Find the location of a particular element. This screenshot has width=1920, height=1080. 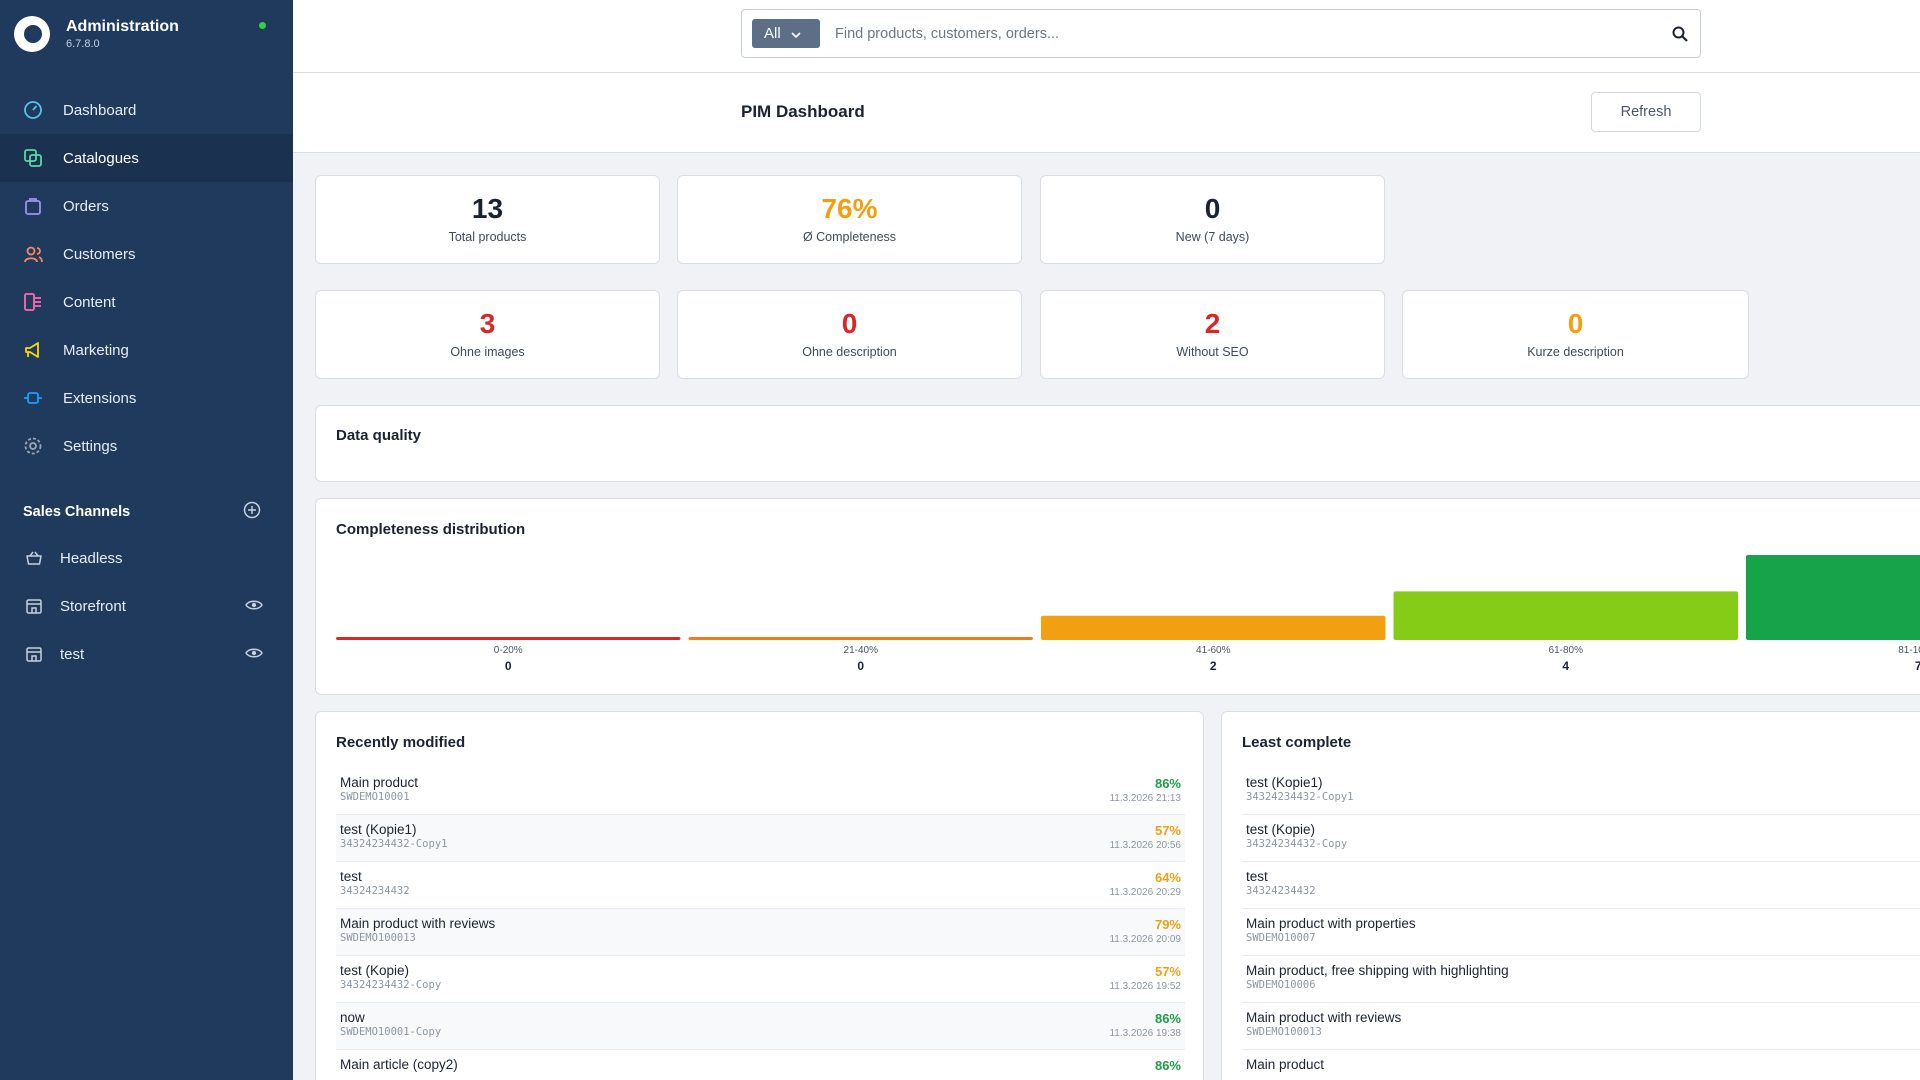

list-item: test 34324234432 is located at coordinates (1581, 885).